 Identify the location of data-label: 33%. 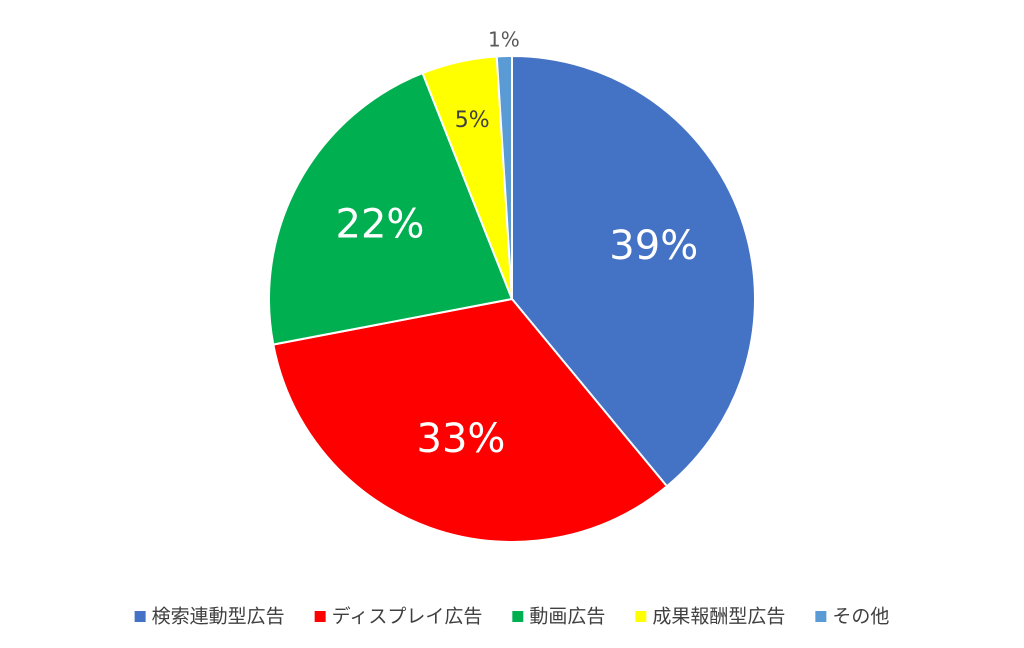
(461, 439).